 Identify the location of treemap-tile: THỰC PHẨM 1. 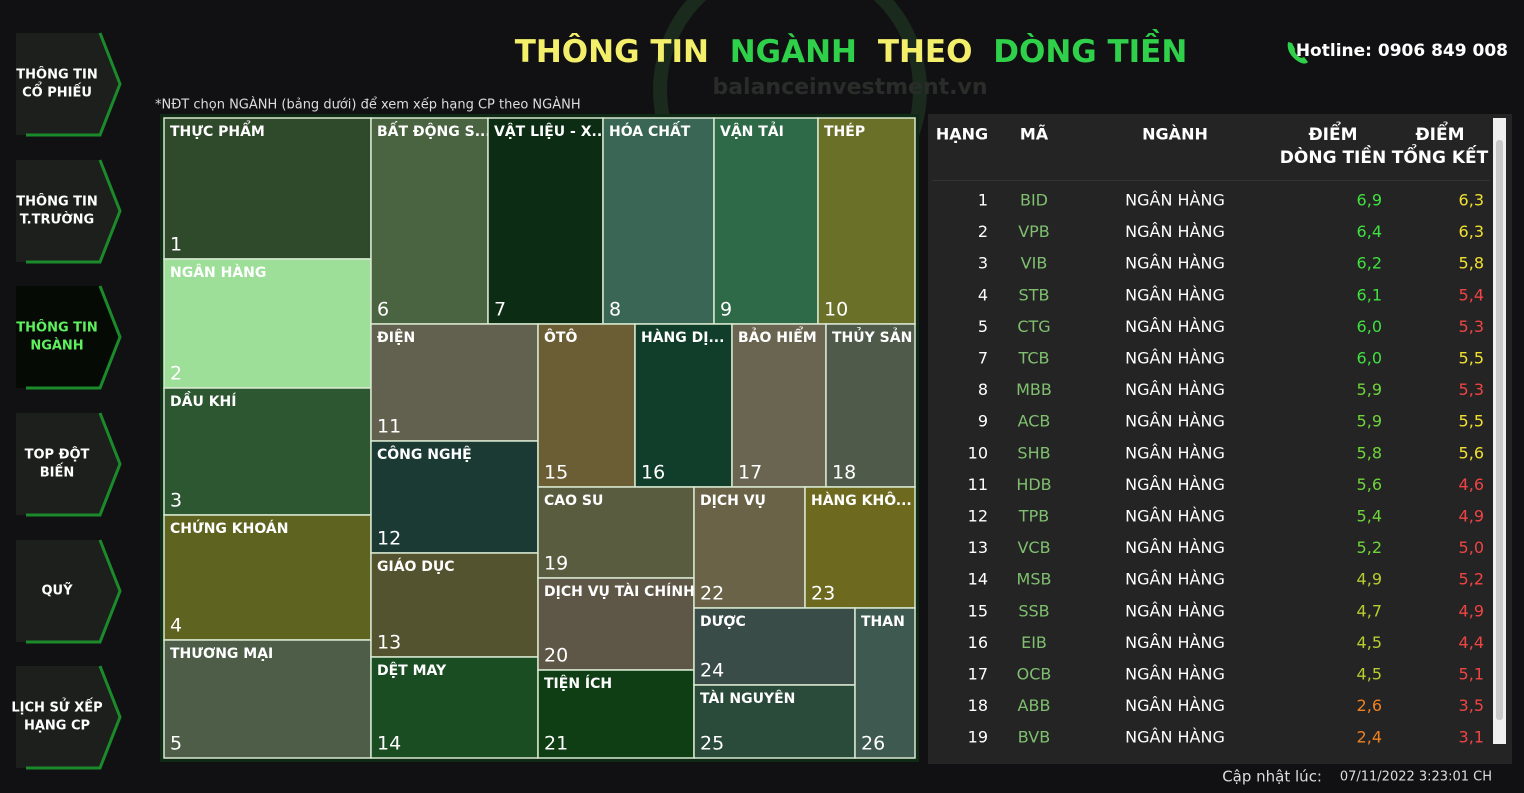
(267, 188).